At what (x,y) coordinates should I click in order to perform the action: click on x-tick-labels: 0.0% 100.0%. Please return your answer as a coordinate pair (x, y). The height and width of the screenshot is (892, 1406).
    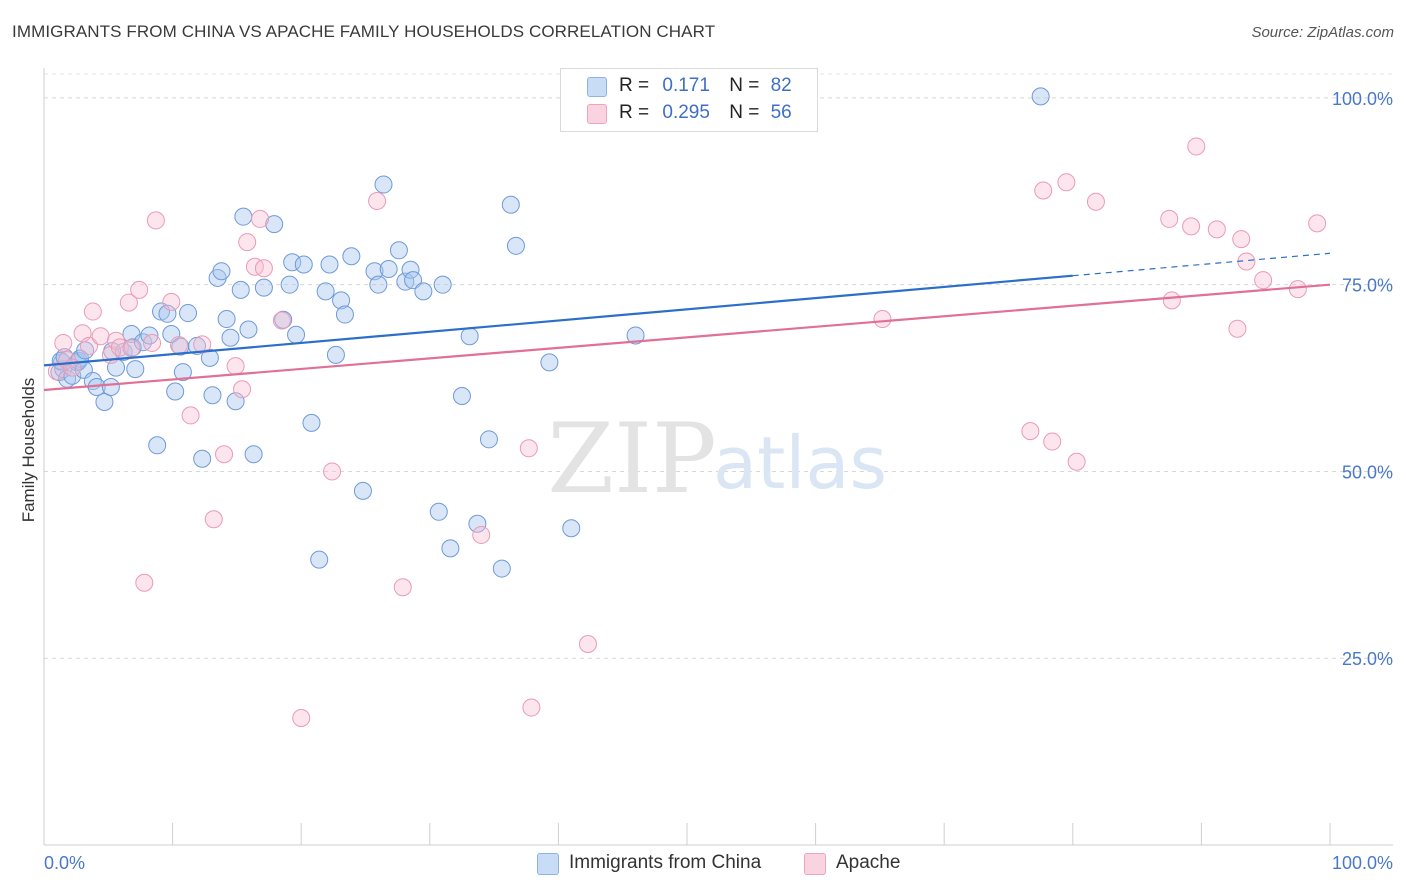
    Looking at the image, I should click on (718, 863).